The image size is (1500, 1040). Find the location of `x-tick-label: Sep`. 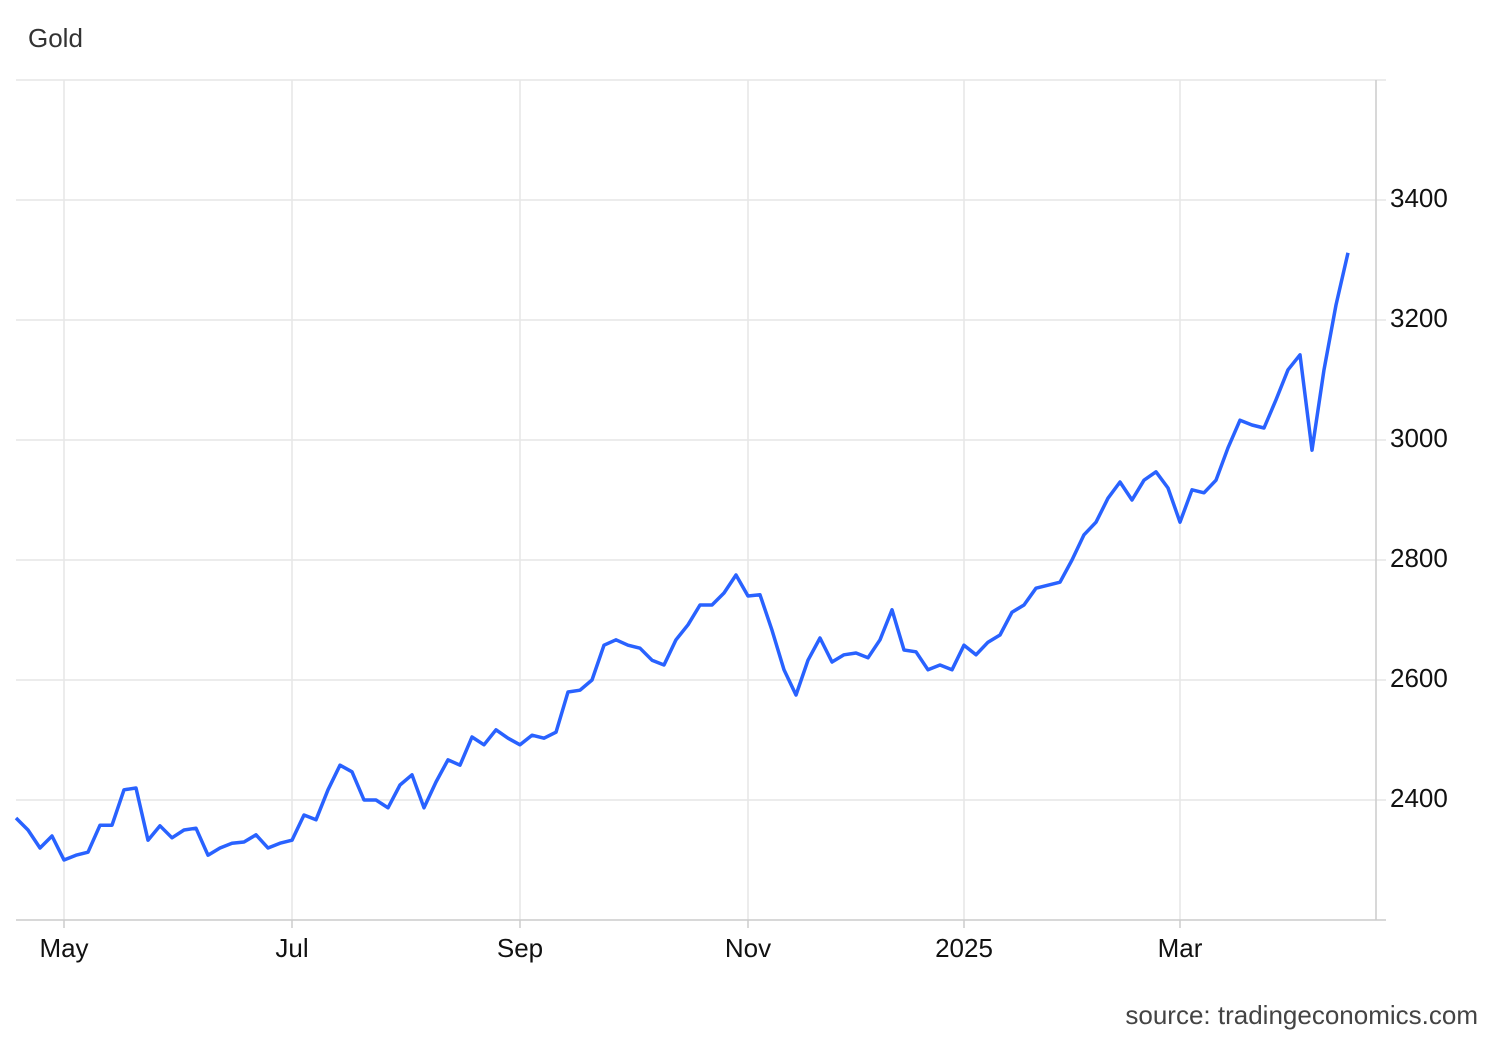

x-tick-label: Sep is located at coordinates (520, 948).